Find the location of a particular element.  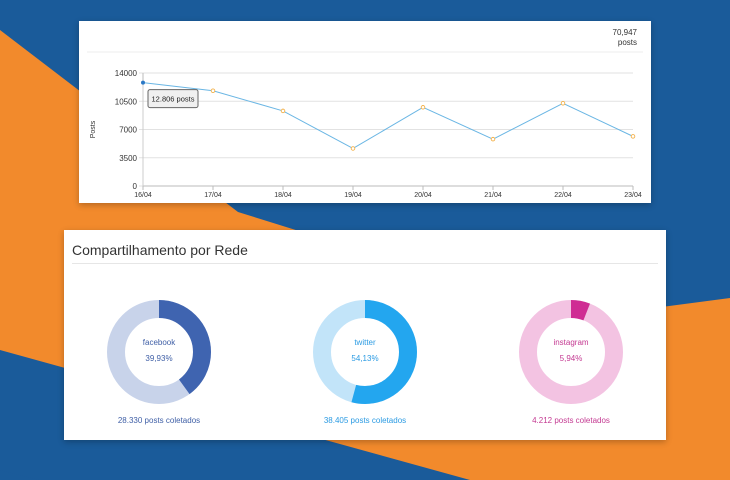

x-tick-label: 21/04 is located at coordinates (493, 195).